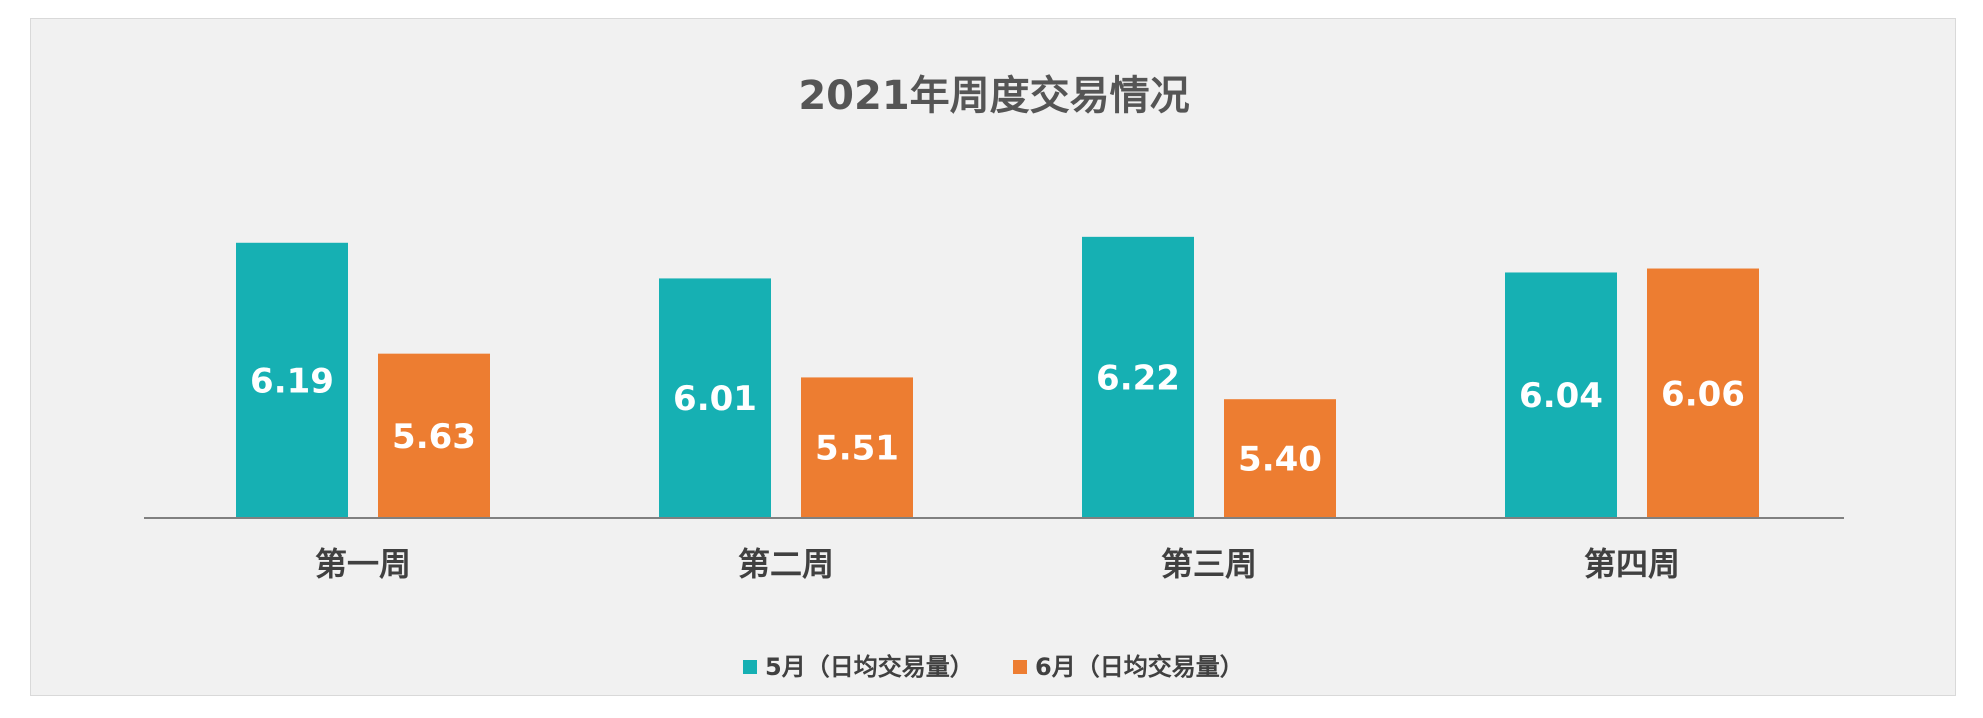 The image size is (1983, 718). I want to click on data-label-june-week-2: 5.51, so click(857, 449).